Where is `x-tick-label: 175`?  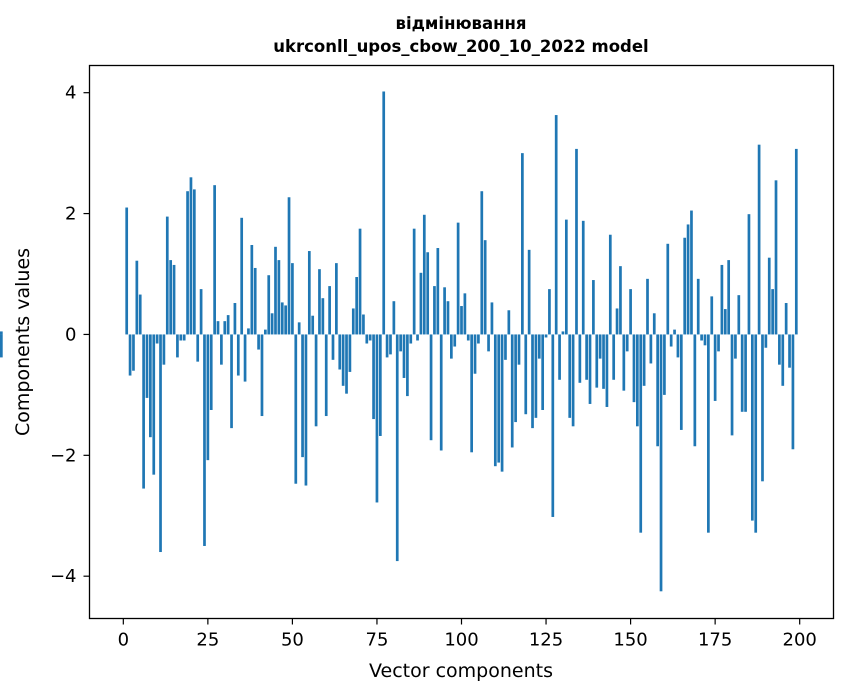
x-tick-label: 175 is located at coordinates (715, 640).